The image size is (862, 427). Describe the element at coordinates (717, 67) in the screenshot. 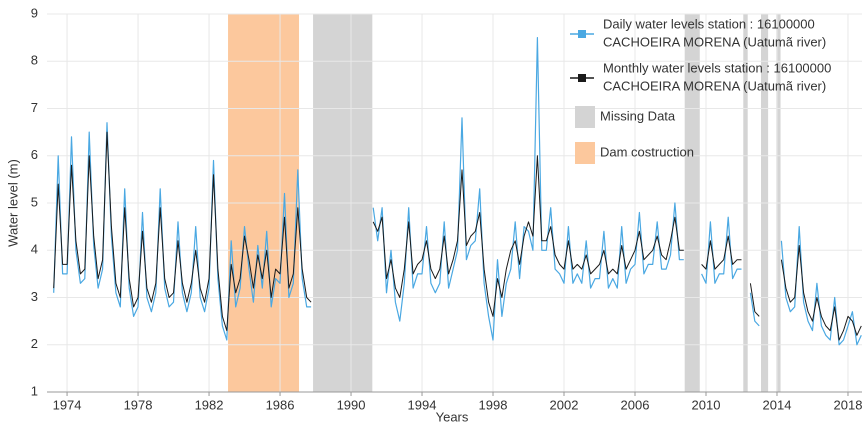

I see `legend-label: Monthly water levels station : 16100000` at that location.